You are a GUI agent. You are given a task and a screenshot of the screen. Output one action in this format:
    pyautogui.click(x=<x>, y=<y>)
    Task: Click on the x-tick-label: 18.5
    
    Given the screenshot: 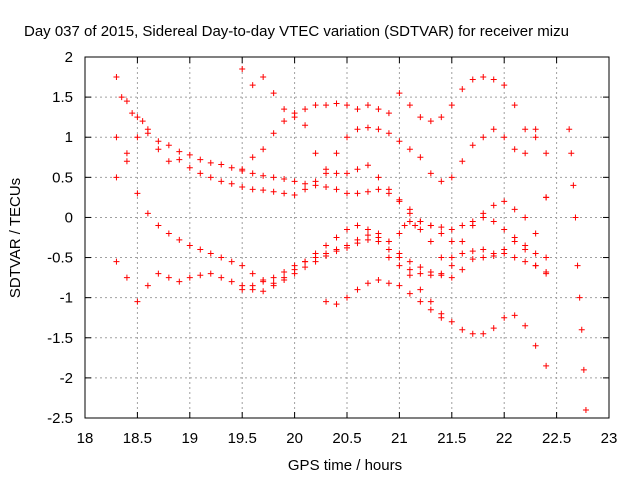 What is the action you would take?
    pyautogui.click(x=137, y=438)
    